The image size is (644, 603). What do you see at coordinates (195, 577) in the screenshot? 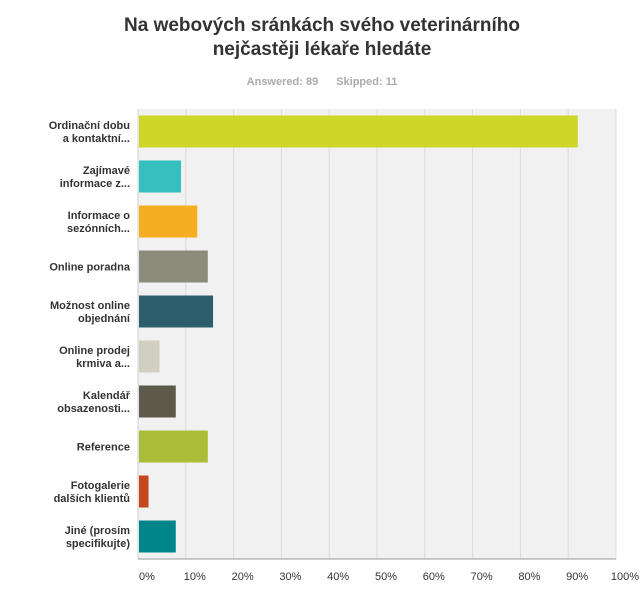
I see `x-tick-label: 10%` at bounding box center [195, 577].